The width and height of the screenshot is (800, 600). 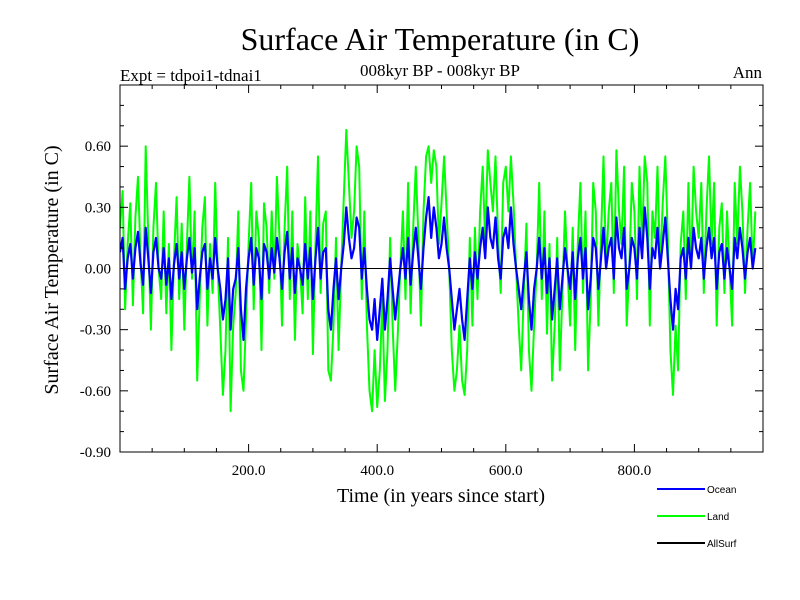 I want to click on y-tick-label: 0.60, so click(x=98, y=147).